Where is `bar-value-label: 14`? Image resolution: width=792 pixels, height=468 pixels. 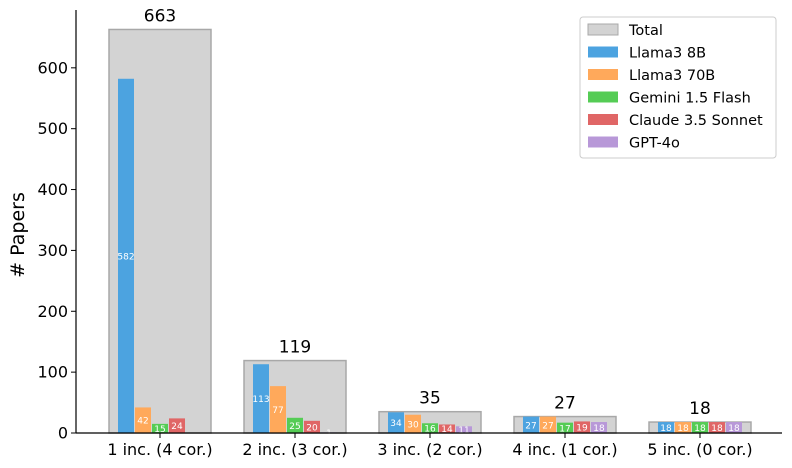 bar-value-label: 14 is located at coordinates (447, 430).